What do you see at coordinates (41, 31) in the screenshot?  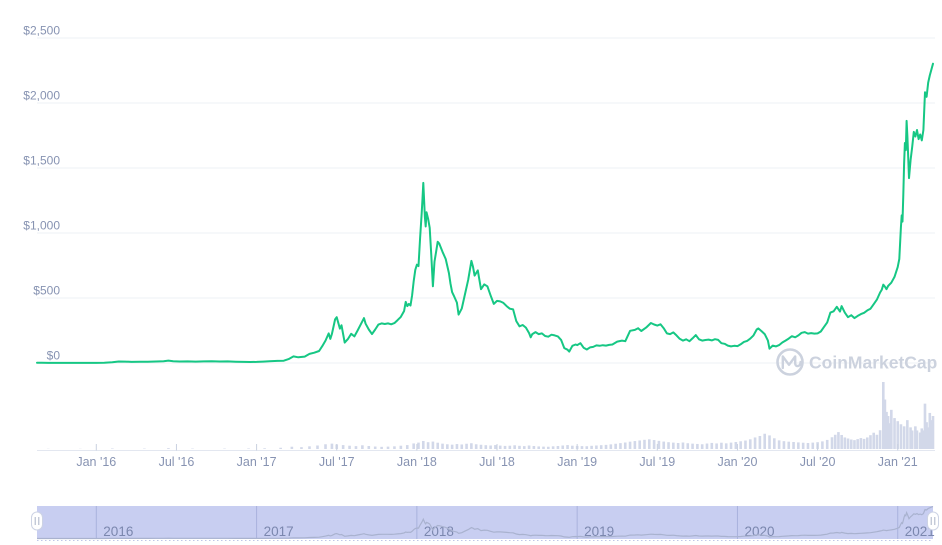 I see `y-axis-label: $2,500` at bounding box center [41, 31].